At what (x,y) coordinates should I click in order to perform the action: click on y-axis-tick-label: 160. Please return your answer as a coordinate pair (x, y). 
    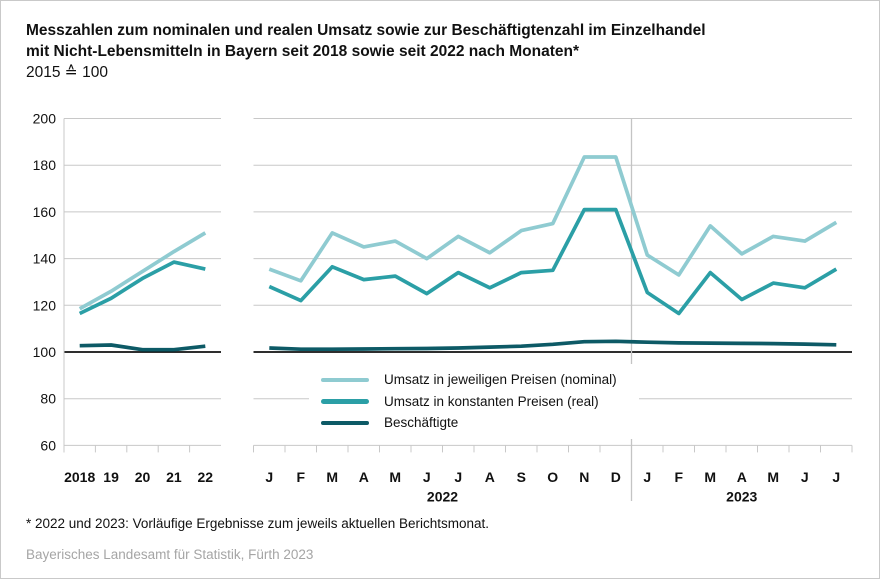
    Looking at the image, I should click on (45, 212).